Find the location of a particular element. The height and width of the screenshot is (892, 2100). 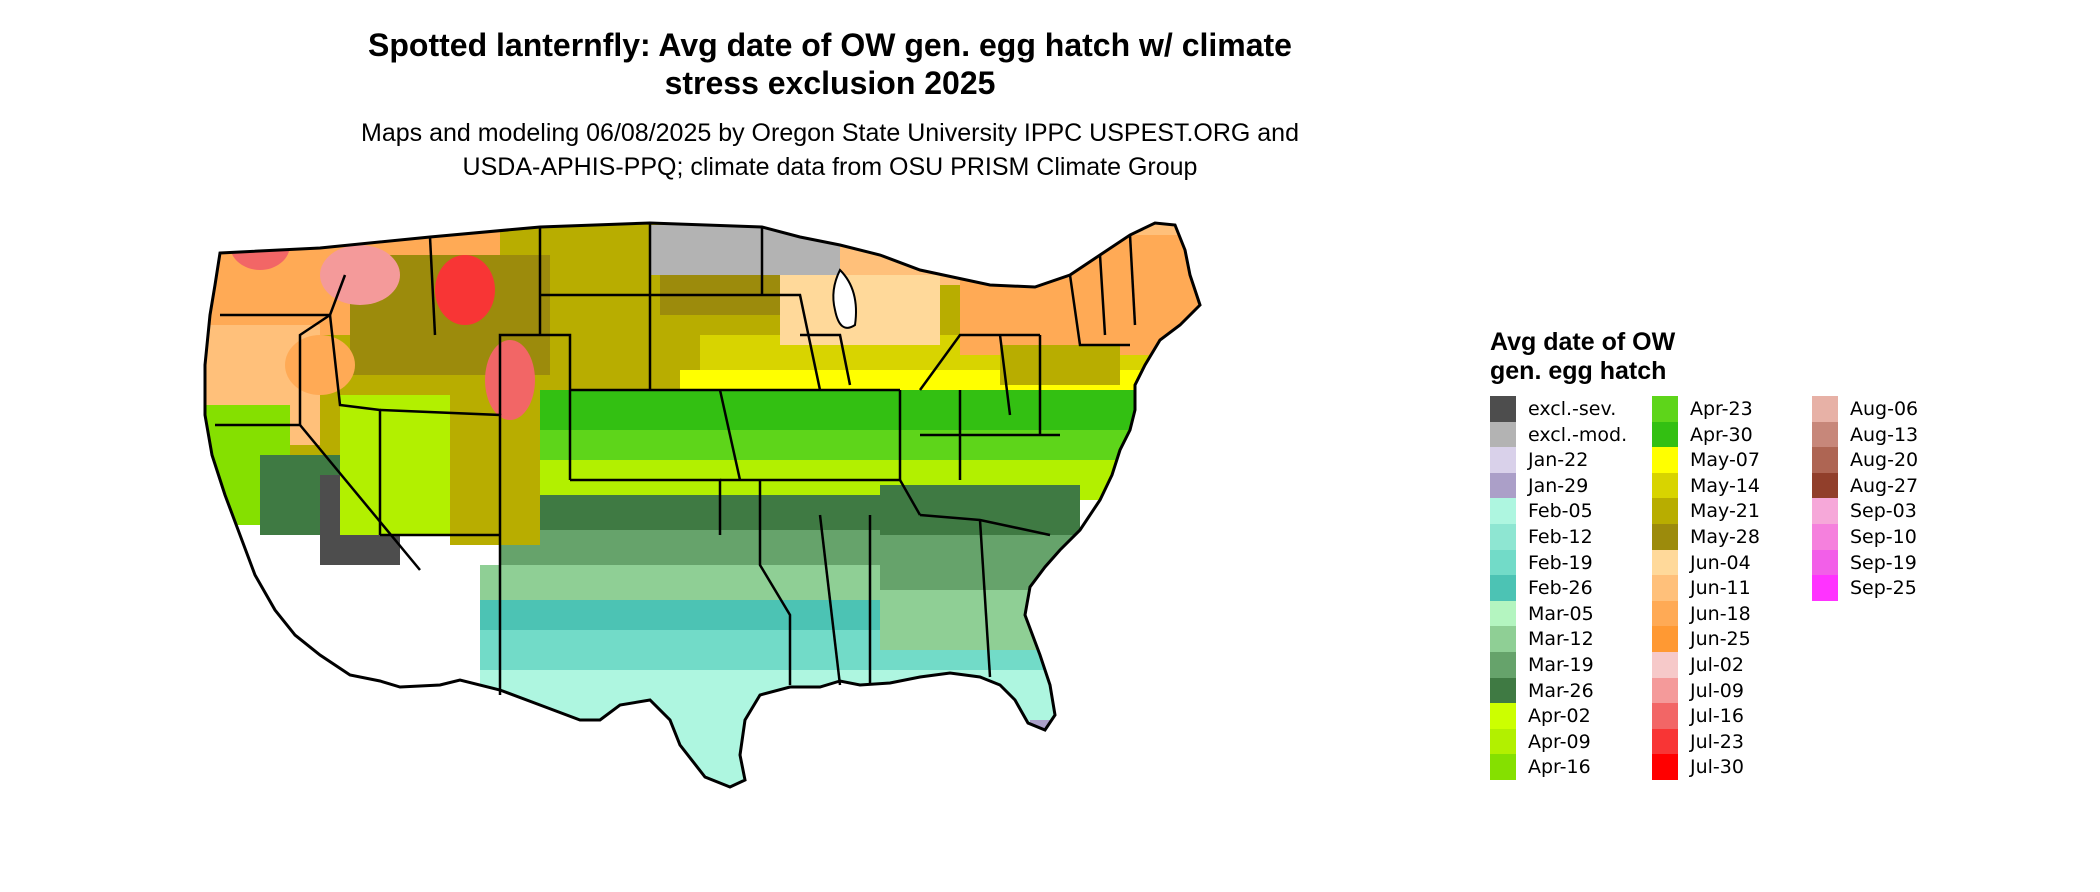

legend-label: Jun-04 is located at coordinates (1720, 562).